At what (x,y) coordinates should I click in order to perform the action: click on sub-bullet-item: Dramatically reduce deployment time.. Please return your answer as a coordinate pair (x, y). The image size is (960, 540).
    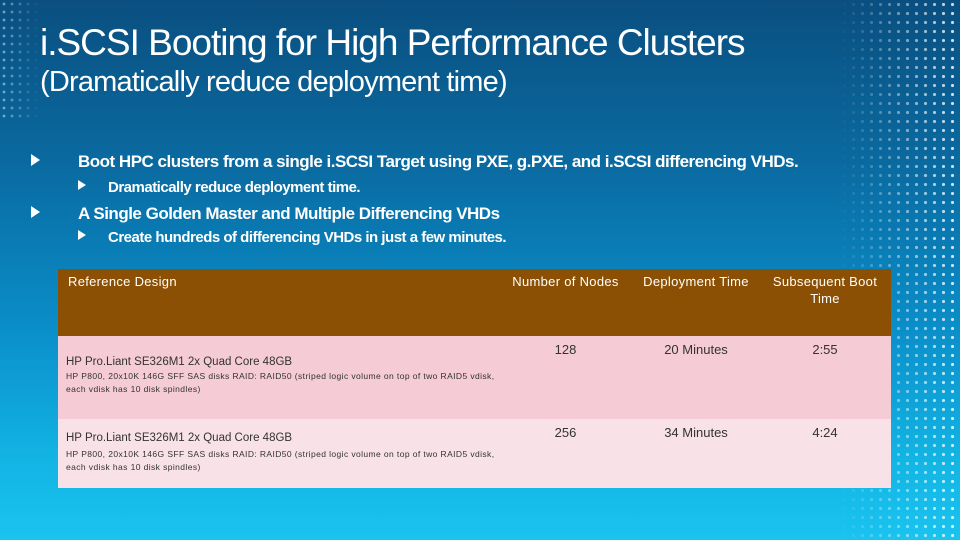
    Looking at the image, I should click on (219, 187).